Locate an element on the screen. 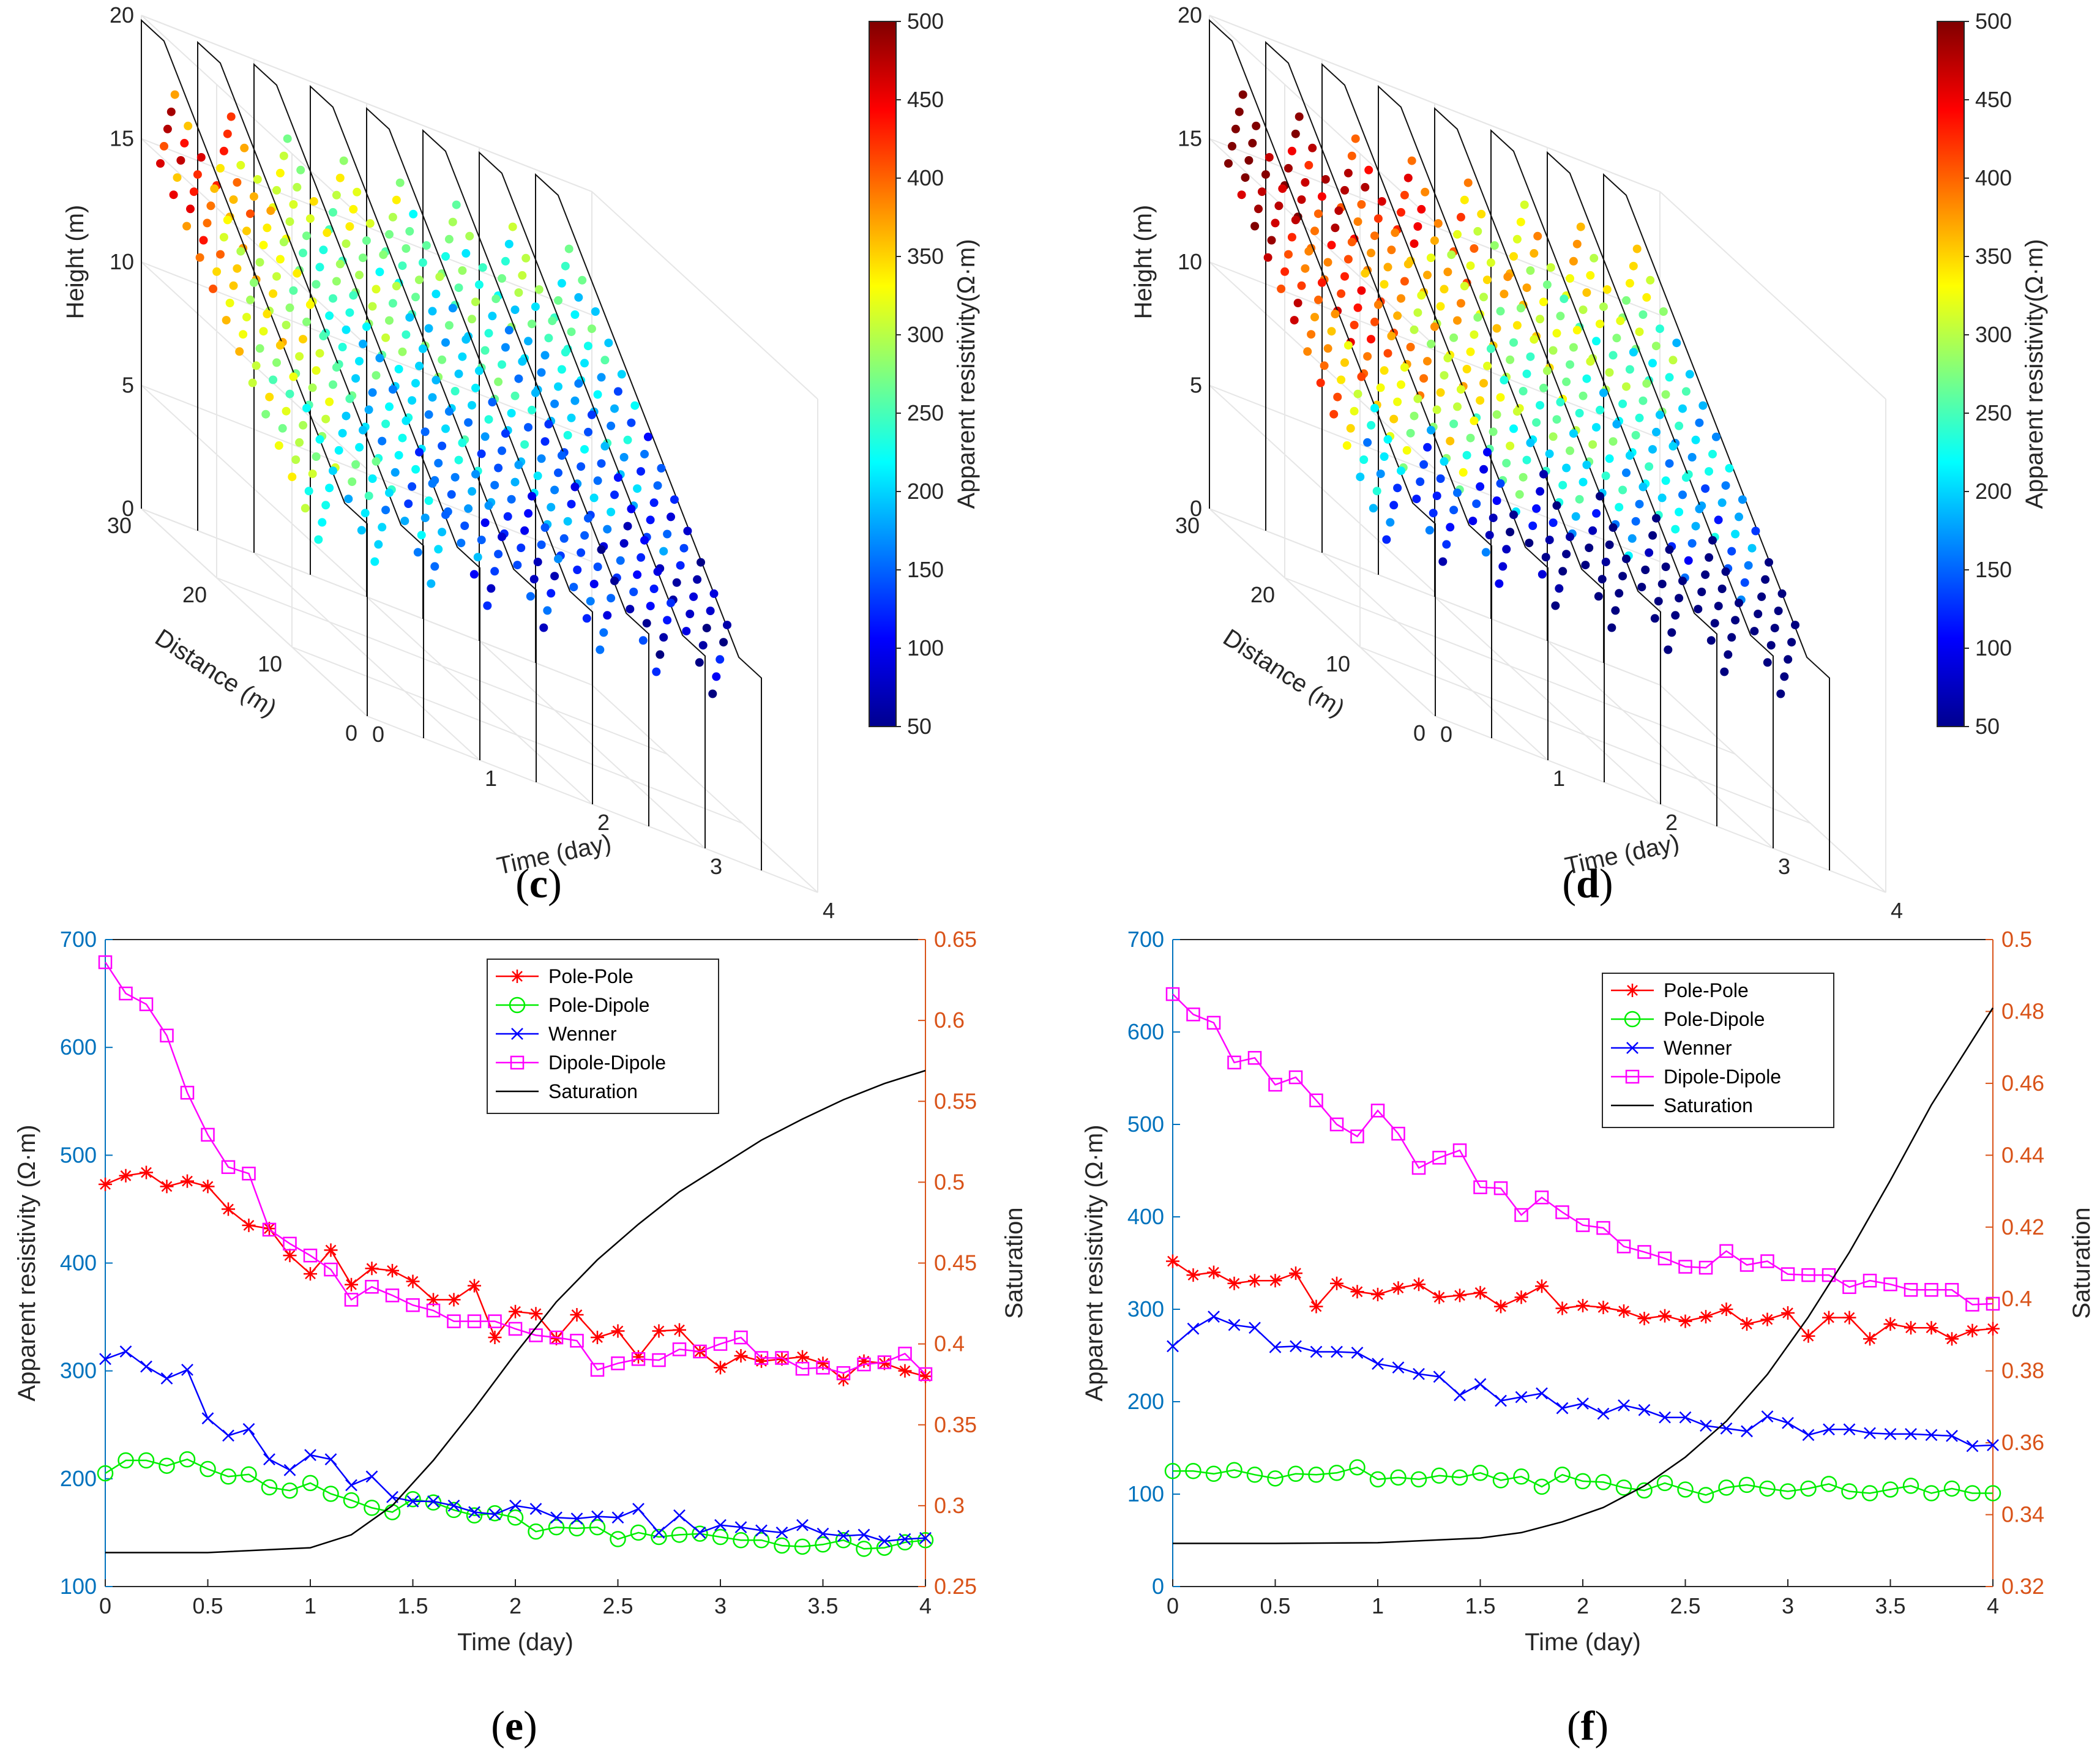  y2-tick-label: 0.34 is located at coordinates (2022, 1515).